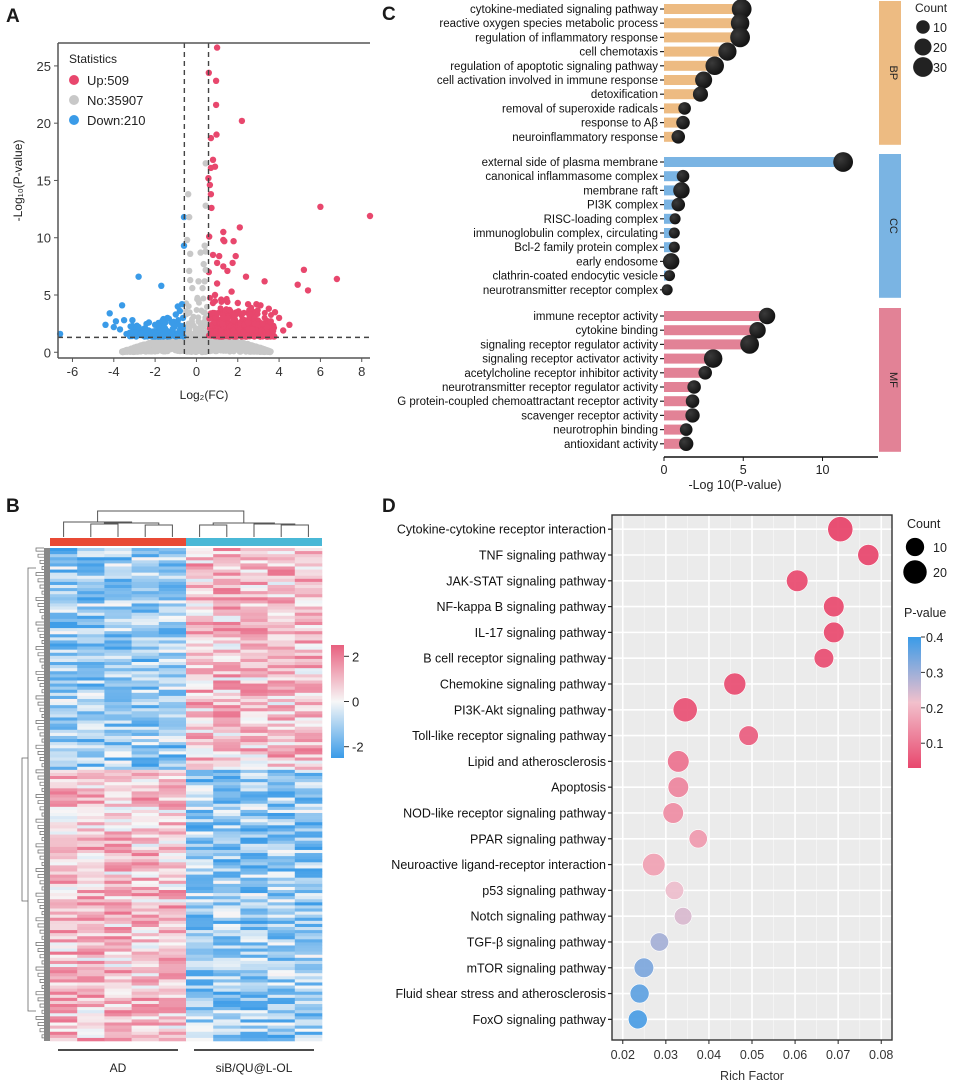  I want to click on pathway-label: FoxO signaling pathway, so click(540, 1020).